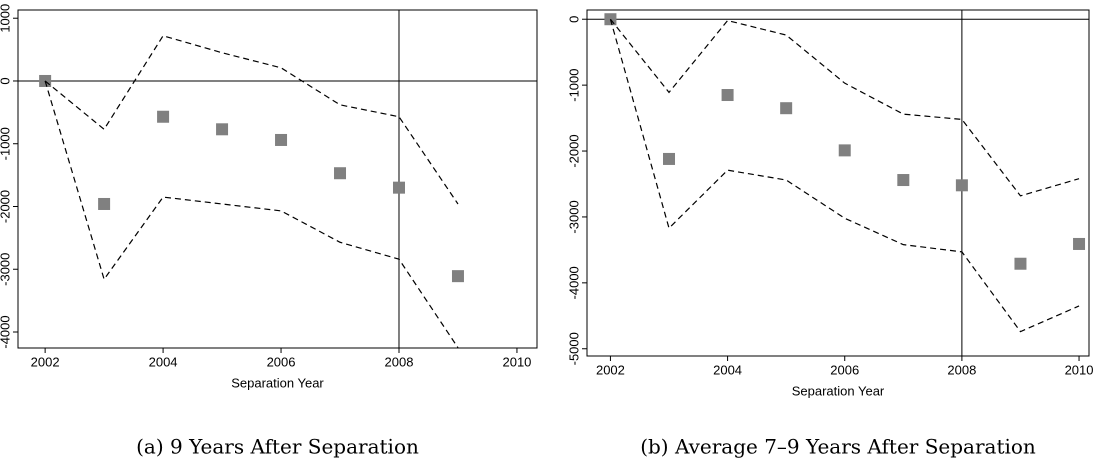  What do you see at coordinates (573, 348) in the screenshot?
I see `y-tick-label: -5000` at bounding box center [573, 348].